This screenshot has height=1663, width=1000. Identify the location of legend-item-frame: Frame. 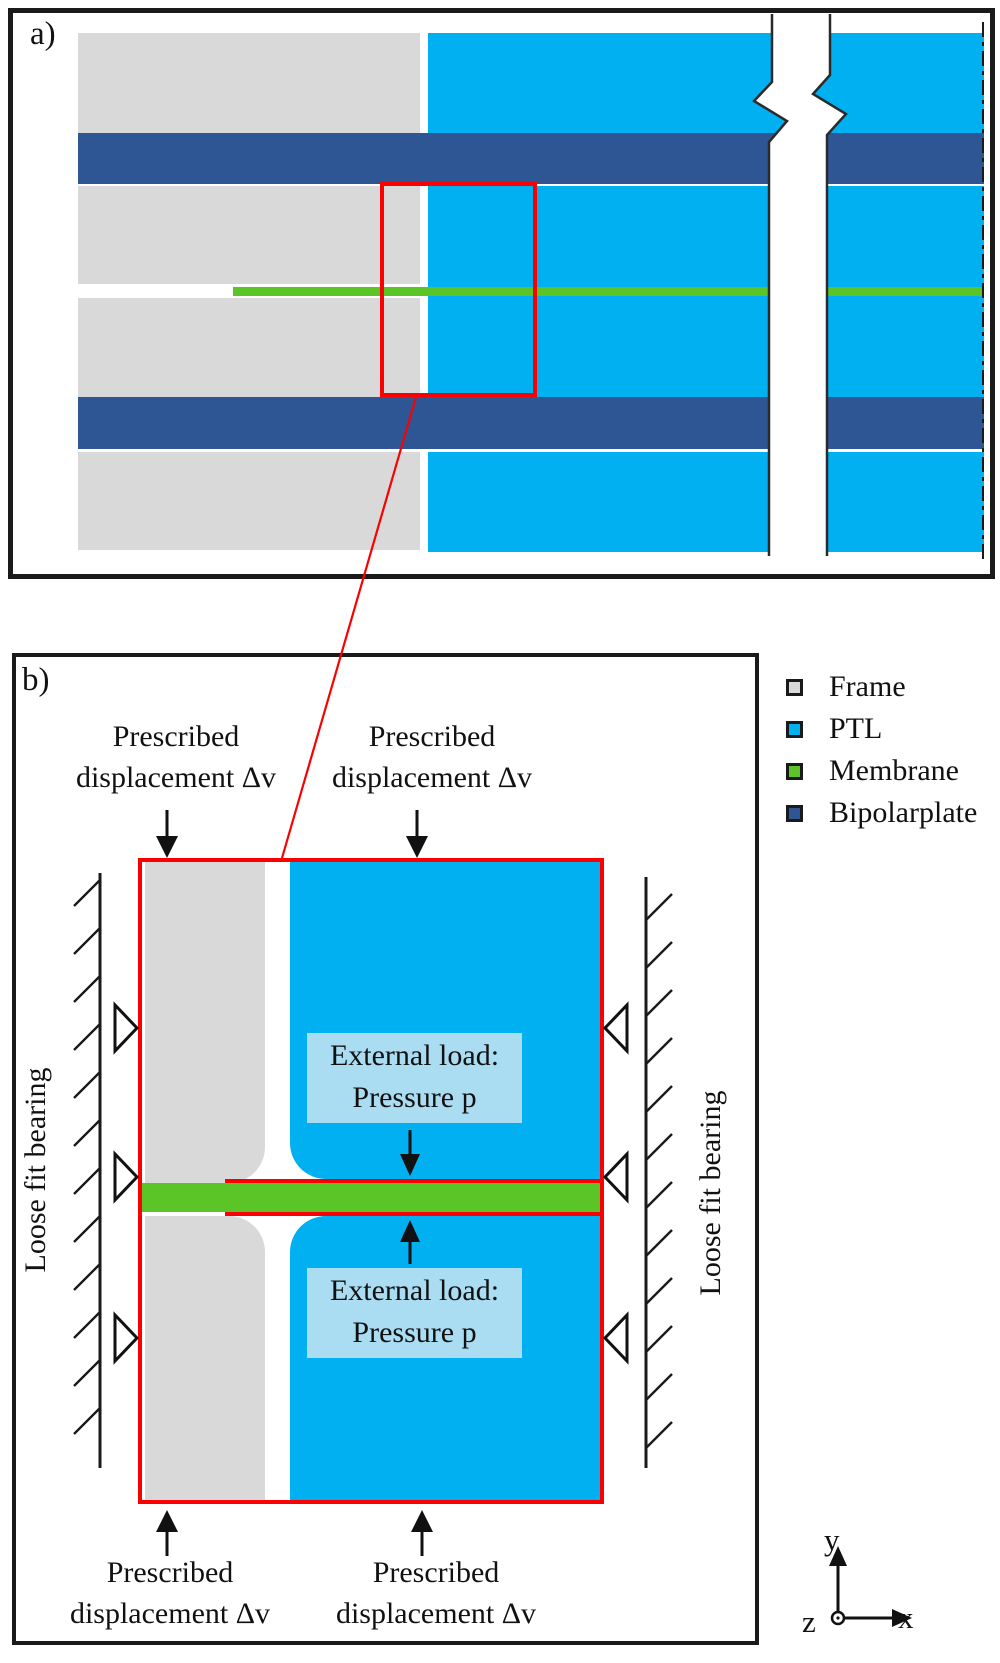
(881, 687).